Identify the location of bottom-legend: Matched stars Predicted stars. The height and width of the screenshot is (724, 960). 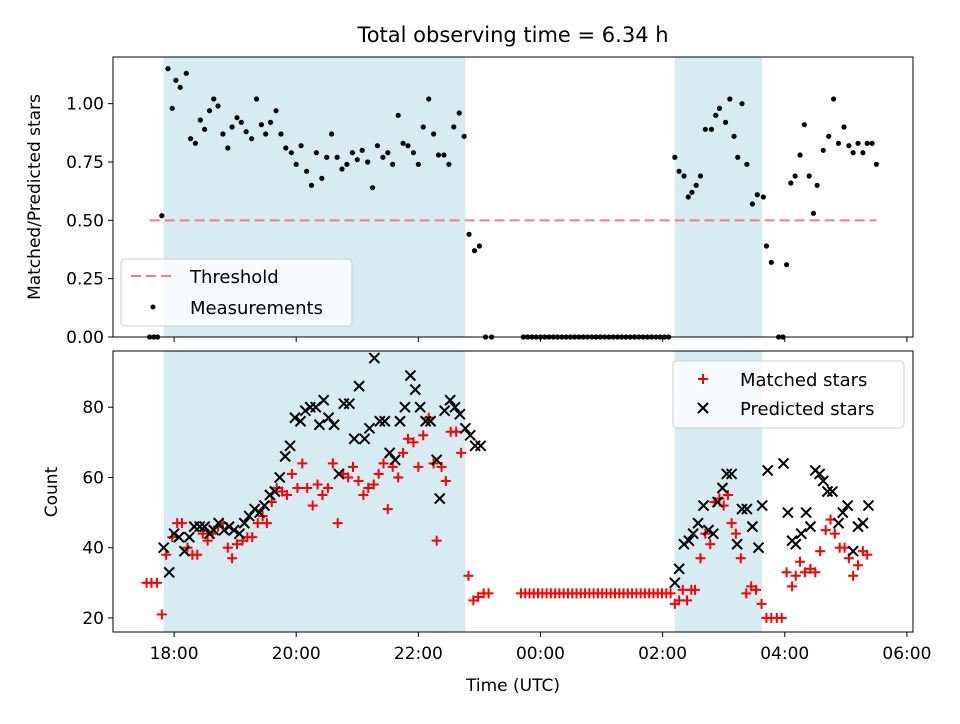
(788, 394).